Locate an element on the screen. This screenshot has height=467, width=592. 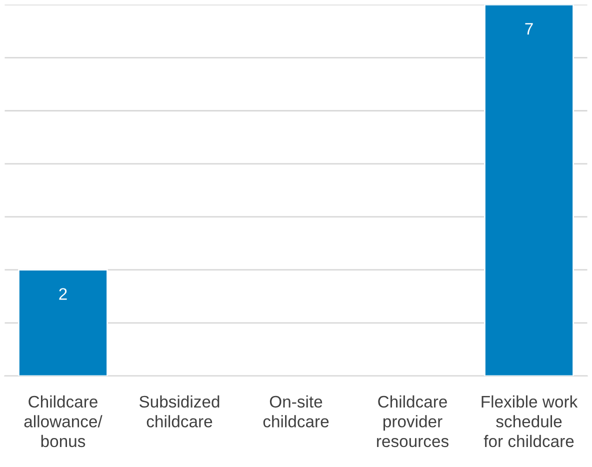
data-label: 7 is located at coordinates (529, 29).